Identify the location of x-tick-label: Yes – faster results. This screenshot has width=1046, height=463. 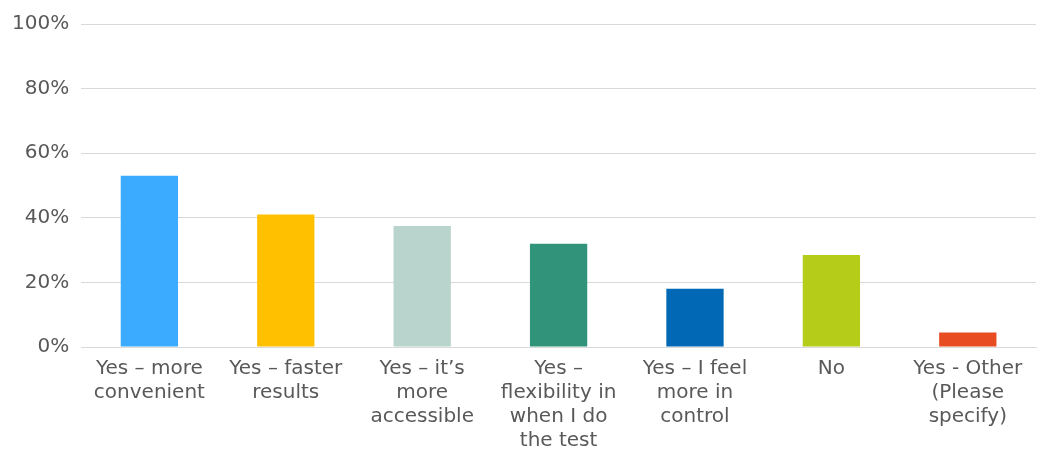
(286, 379).